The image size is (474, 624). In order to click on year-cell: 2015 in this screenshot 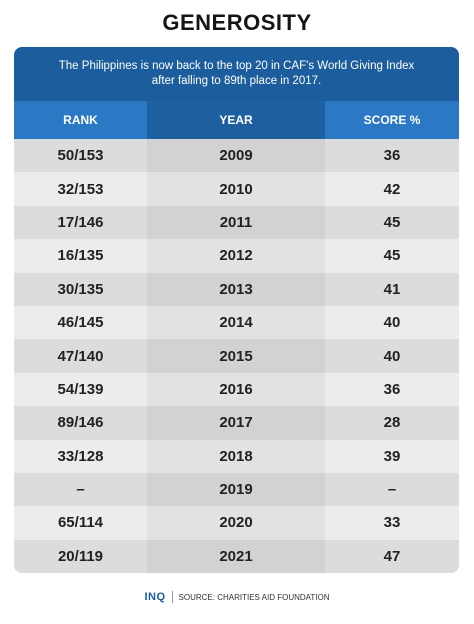, I will do `click(236, 356)`.